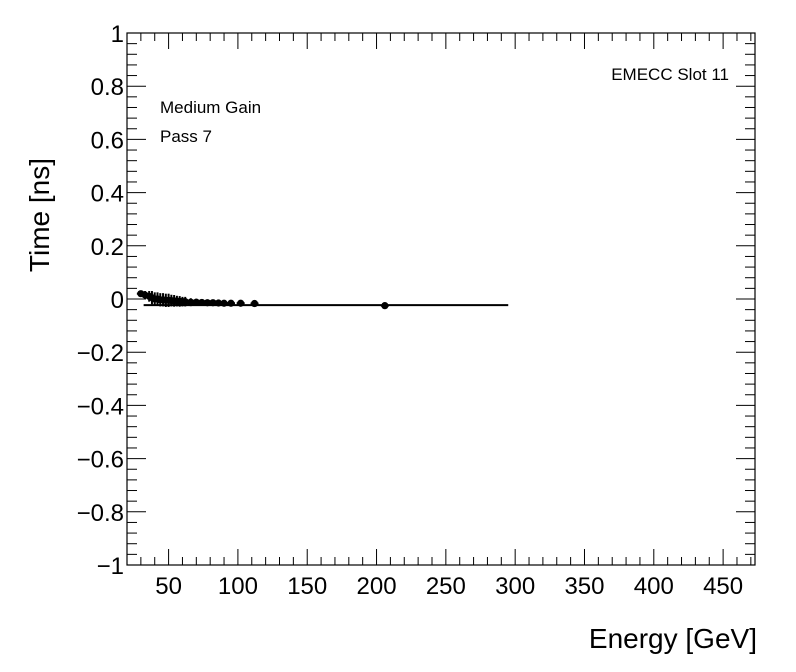 The image size is (796, 672). Describe the element at coordinates (117, 34) in the screenshot. I see `y-tick-label: 1` at that location.